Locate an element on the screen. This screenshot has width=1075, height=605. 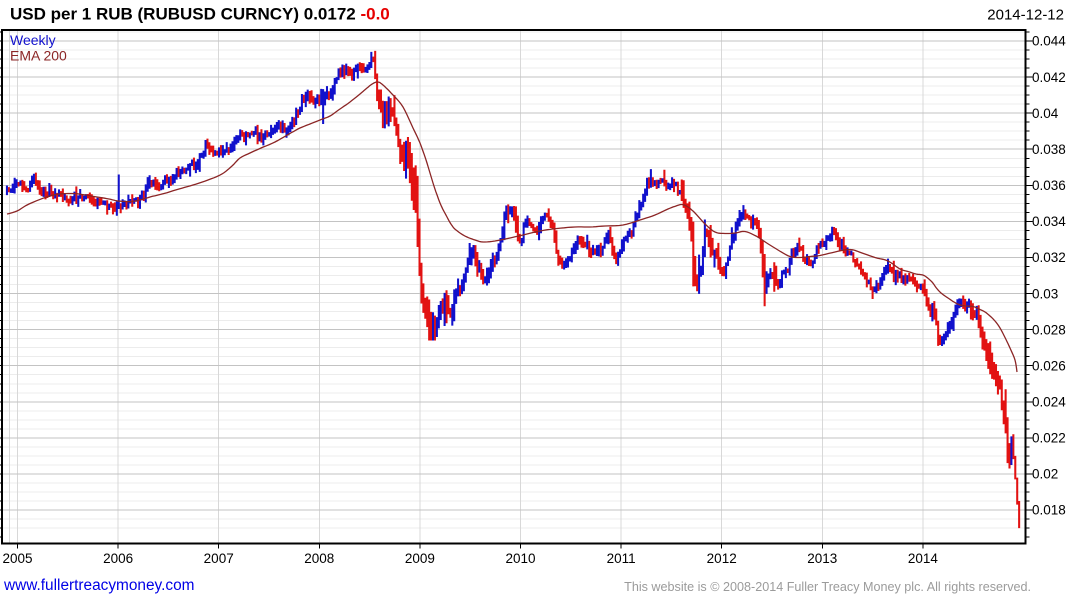
svg-text: Weekly is located at coordinates (33, 40).